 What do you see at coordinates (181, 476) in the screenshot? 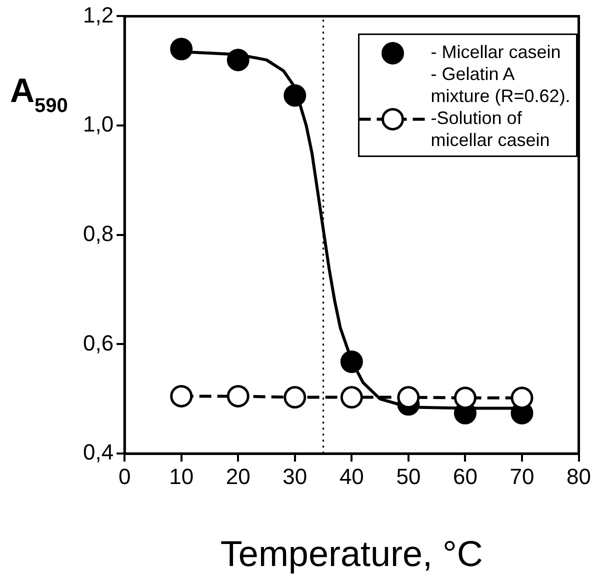
I see `x-tick-label: 10` at bounding box center [181, 476].